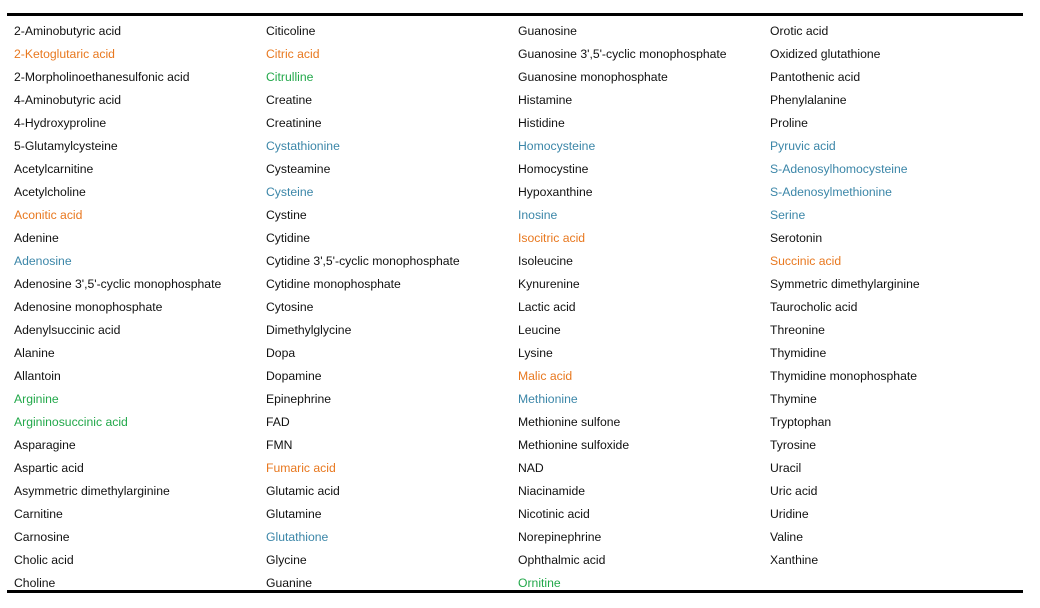  I want to click on metabolite-cell: Homocystine, so click(553, 169).